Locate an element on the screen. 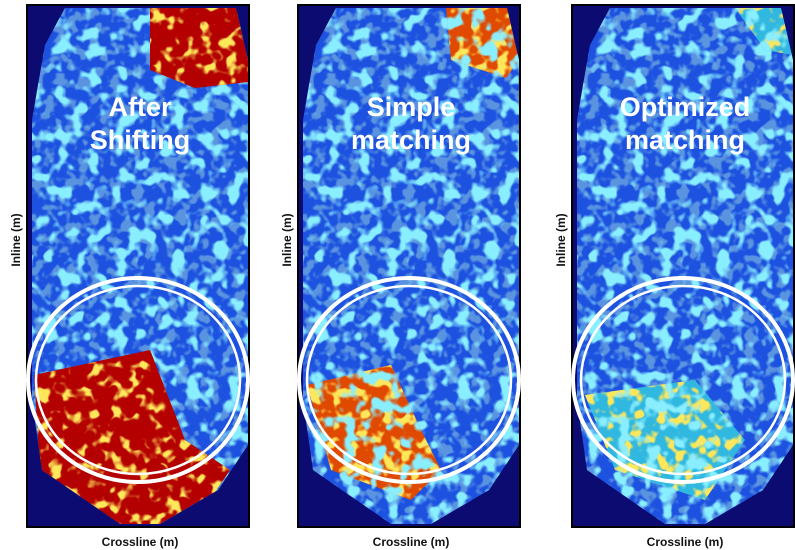  panel-title: Shifting is located at coordinates (140, 140).